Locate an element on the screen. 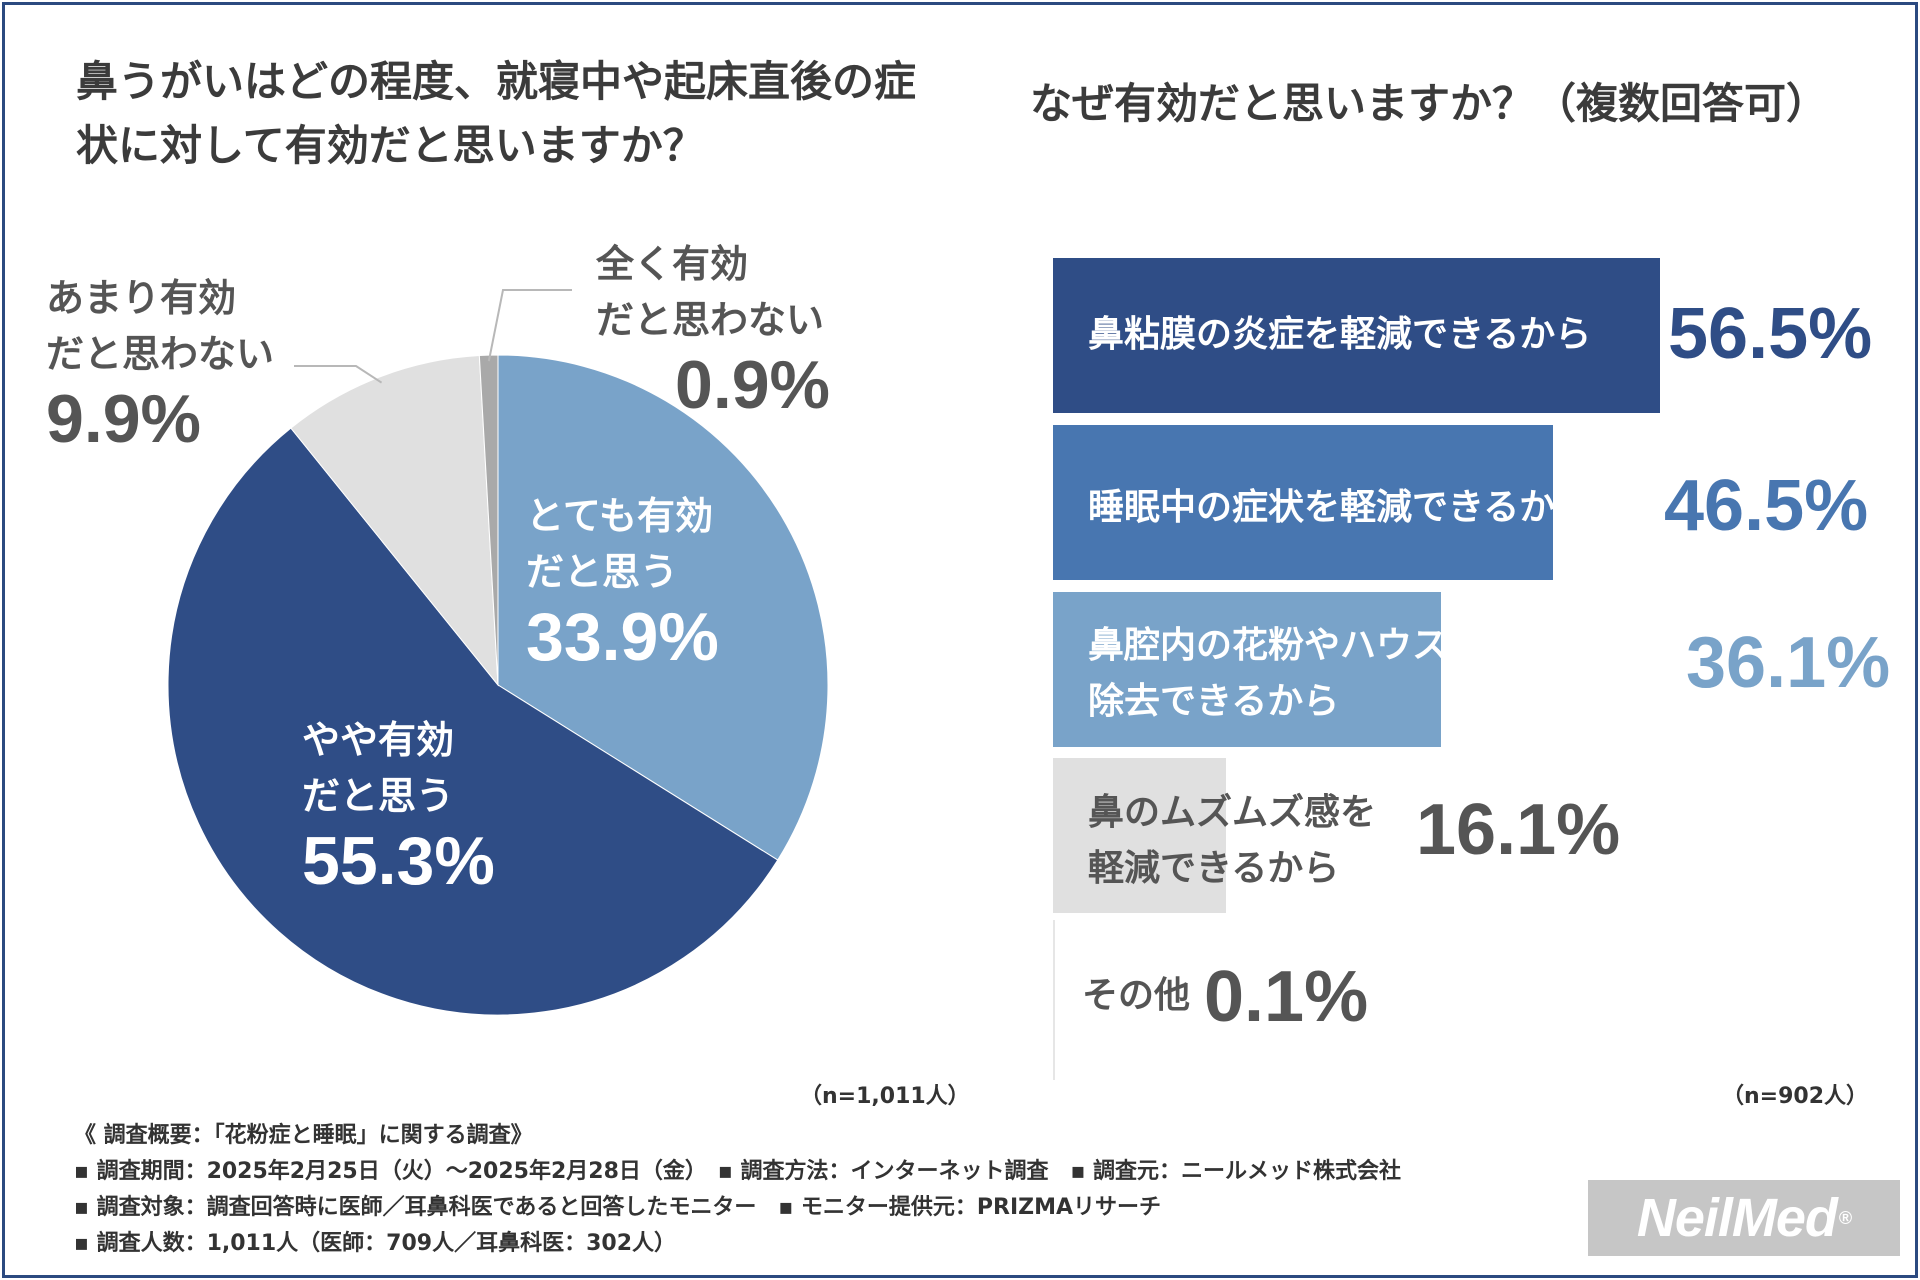 This screenshot has width=1920, height=1280. survey-overview: 《 調査概要：「花粉症と睡眠」に関する調査》 is located at coordinates (303, 1135).